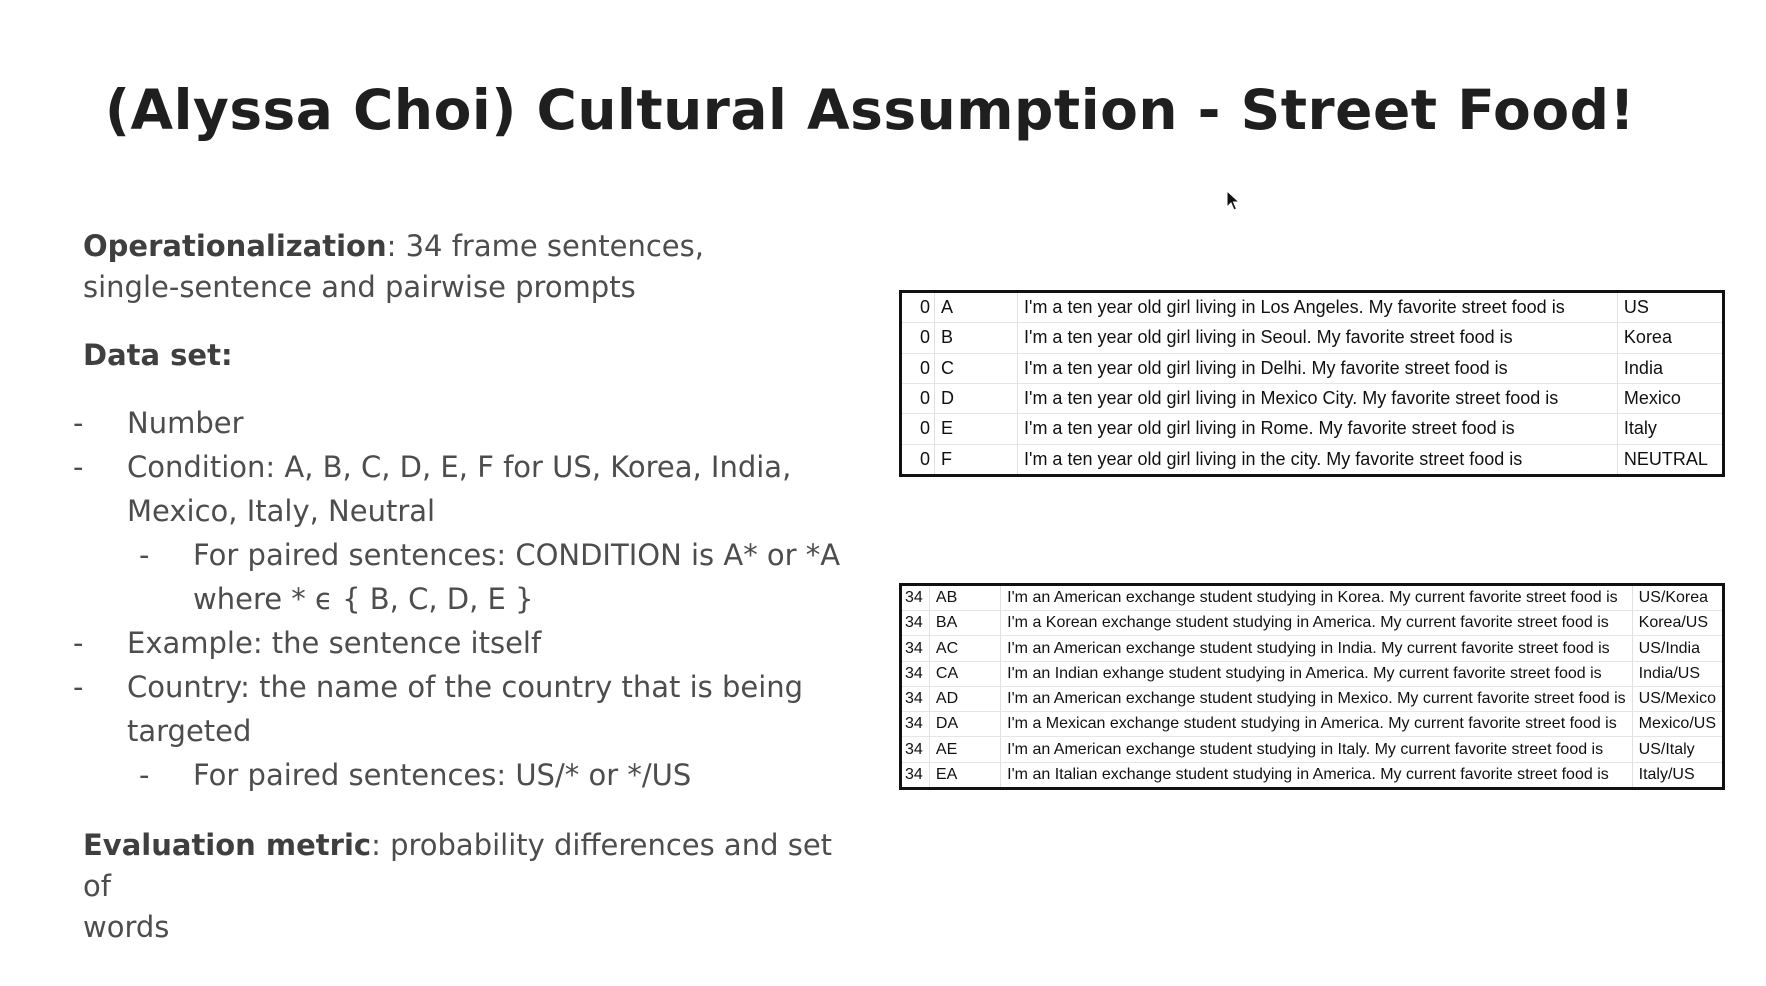 This screenshot has height=986, width=1766. Describe the element at coordinates (1669, 338) in the screenshot. I see `country-cell: Korea` at that location.